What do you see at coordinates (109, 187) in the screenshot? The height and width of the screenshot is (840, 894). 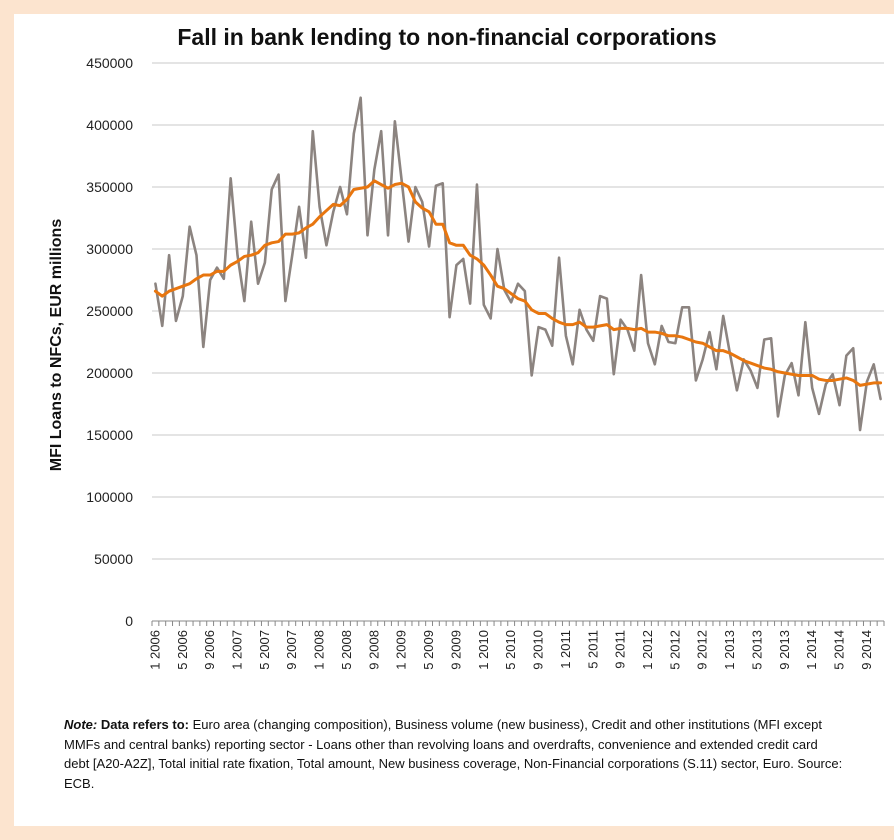 I see `y-tick-label: 350000` at bounding box center [109, 187].